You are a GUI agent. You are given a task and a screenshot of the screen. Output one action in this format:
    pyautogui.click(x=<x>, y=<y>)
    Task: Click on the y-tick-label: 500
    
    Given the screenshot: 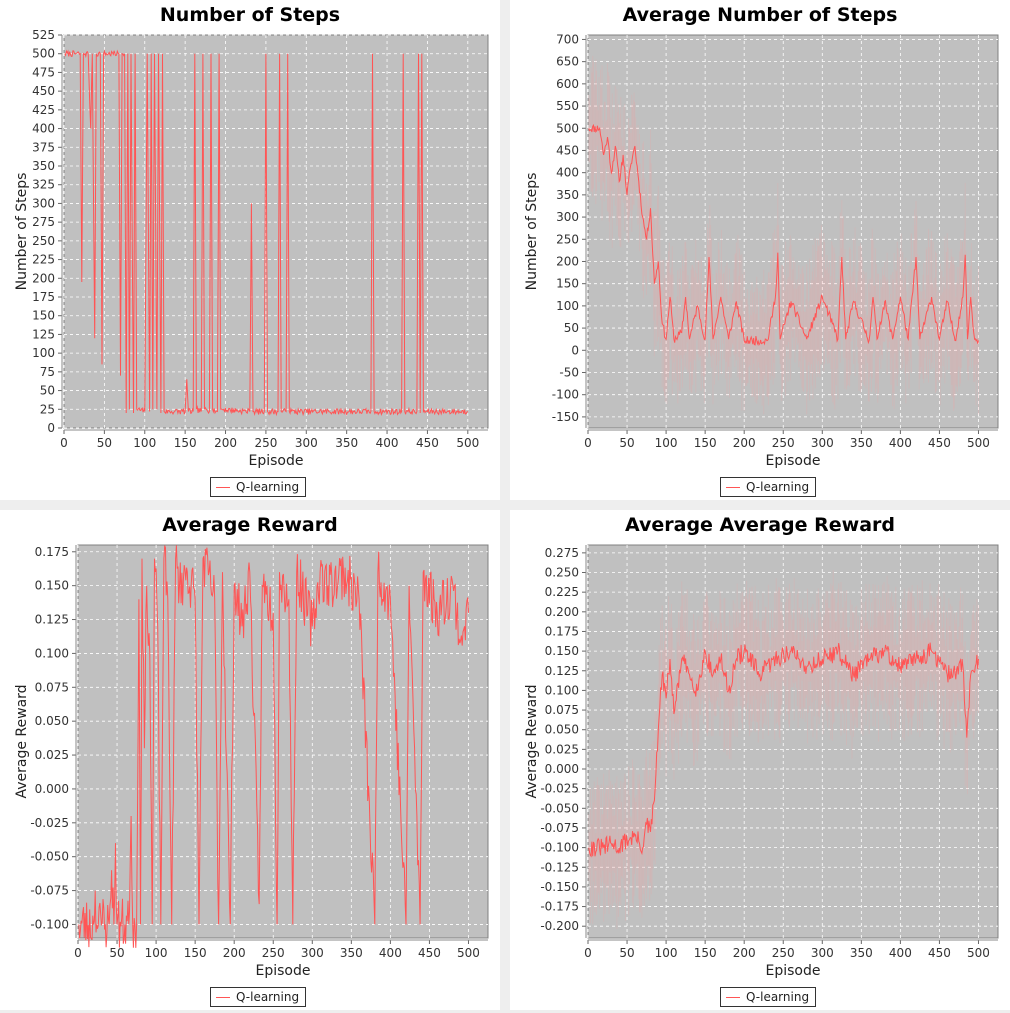 What is the action you would take?
    pyautogui.click(x=567, y=128)
    